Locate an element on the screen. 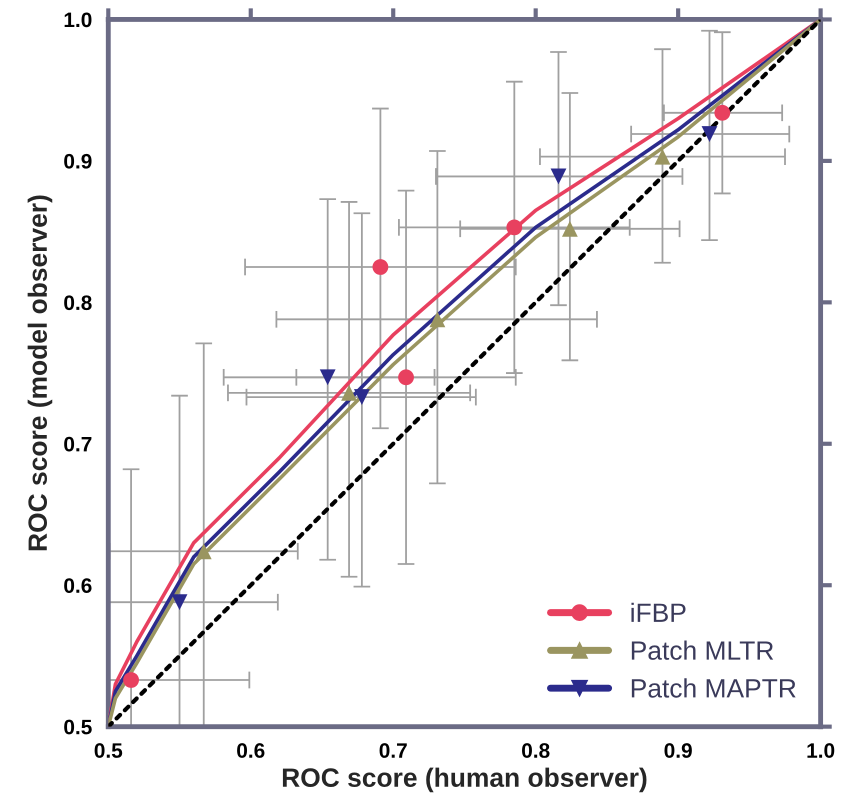 Image resolution: width=846 pixels, height=811 pixels. y-tick-label: 0.6 is located at coordinates (78, 585).